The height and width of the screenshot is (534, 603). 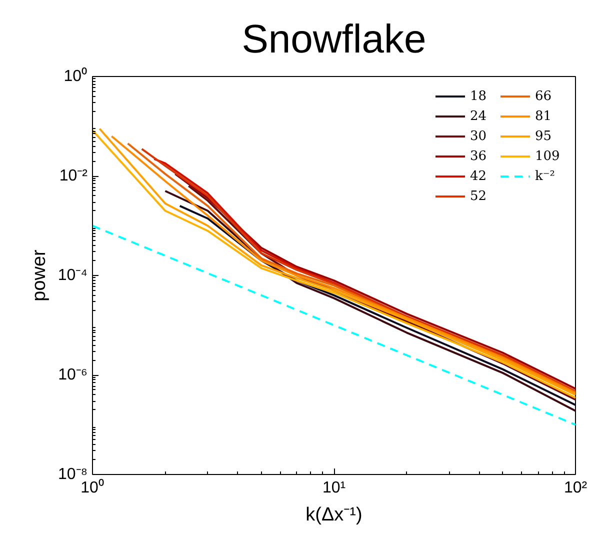 What do you see at coordinates (544, 116) in the screenshot?
I see `legend-label: 81` at bounding box center [544, 116].